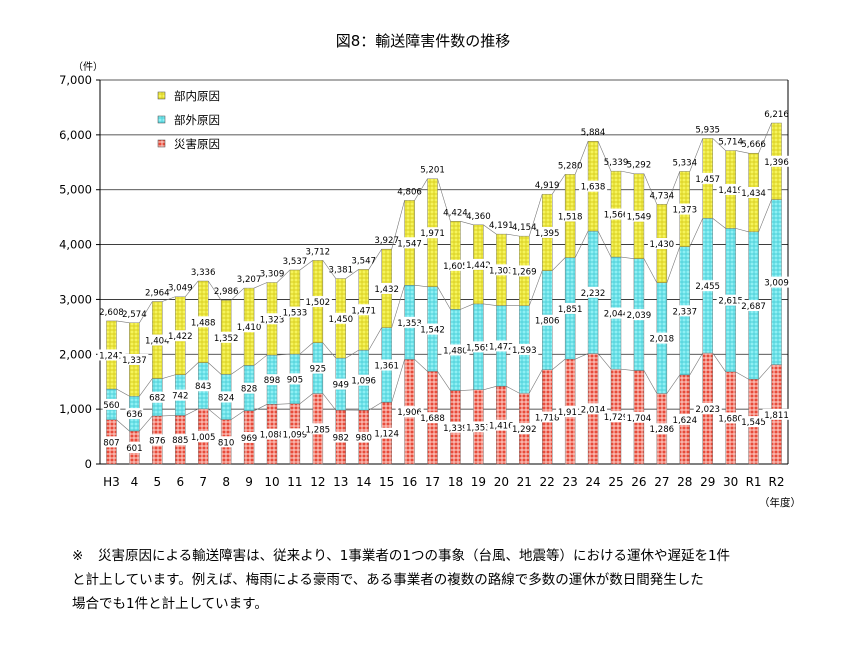  Describe the element at coordinates (730, 482) in the screenshot. I see `x-tick-label: 30` at that location.